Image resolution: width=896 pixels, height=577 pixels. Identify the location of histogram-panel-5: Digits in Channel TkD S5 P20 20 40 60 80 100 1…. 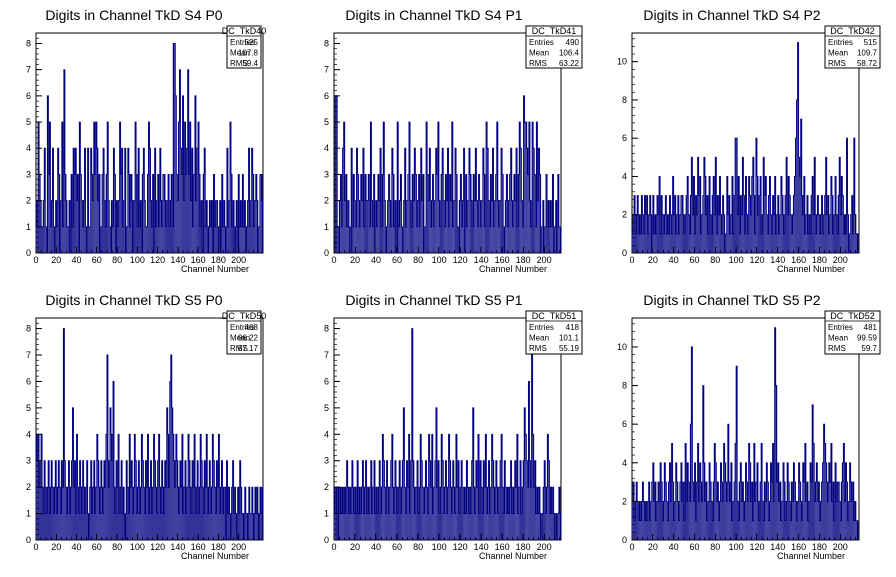
(749, 426).